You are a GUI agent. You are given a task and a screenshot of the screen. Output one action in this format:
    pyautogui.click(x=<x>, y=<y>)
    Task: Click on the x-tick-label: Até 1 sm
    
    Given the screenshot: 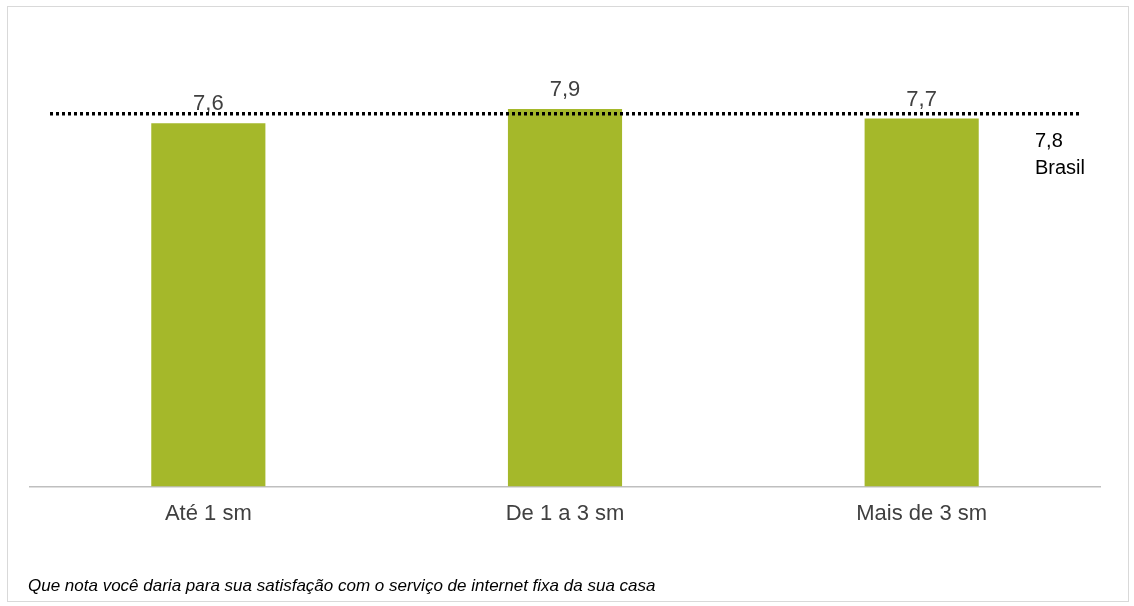 What is the action you would take?
    pyautogui.click(x=208, y=512)
    